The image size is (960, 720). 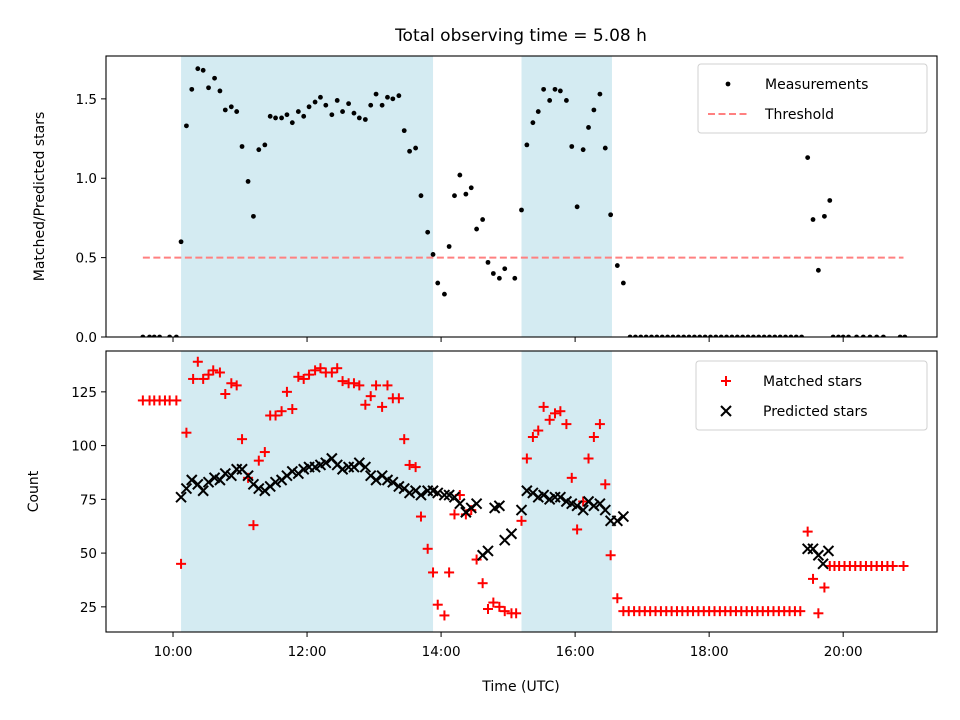 I want to click on y-tick-label-ratio-3: 1.5, so click(x=86, y=100).